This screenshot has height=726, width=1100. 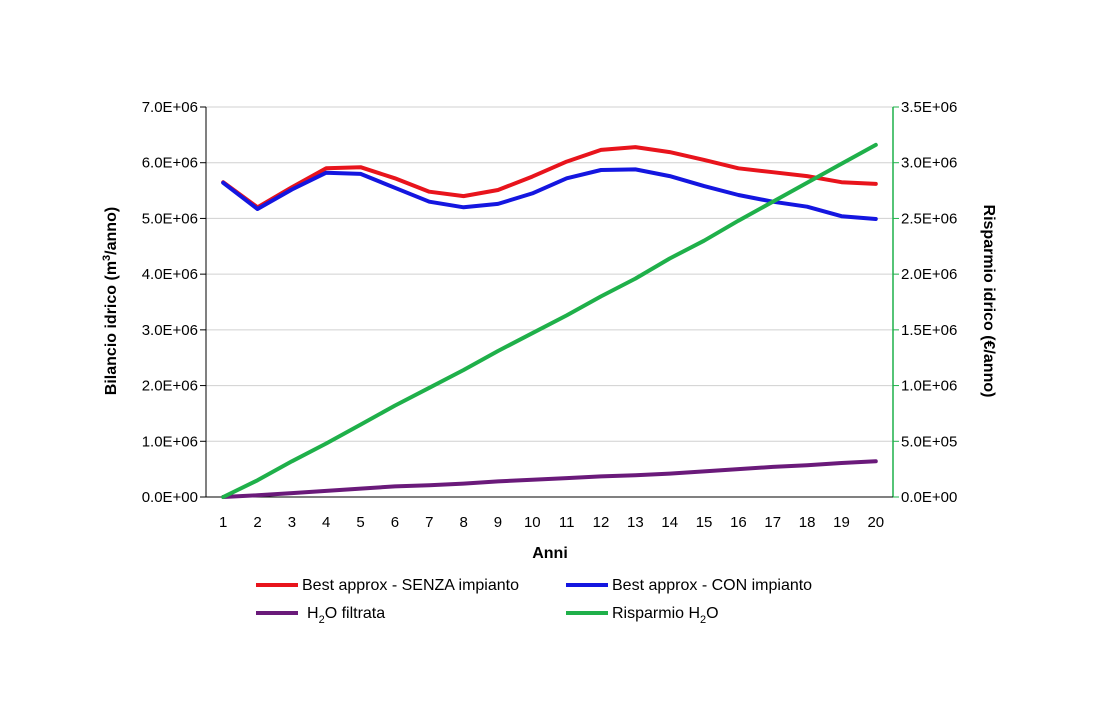 I want to click on x-tick-label: 3, so click(x=292, y=522).